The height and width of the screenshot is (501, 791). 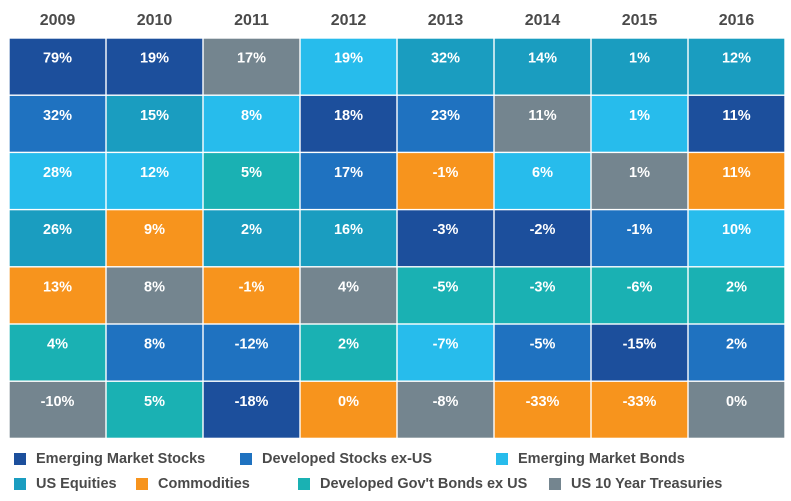 What do you see at coordinates (736, 230) in the screenshot?
I see `cell-value-label: 10%` at bounding box center [736, 230].